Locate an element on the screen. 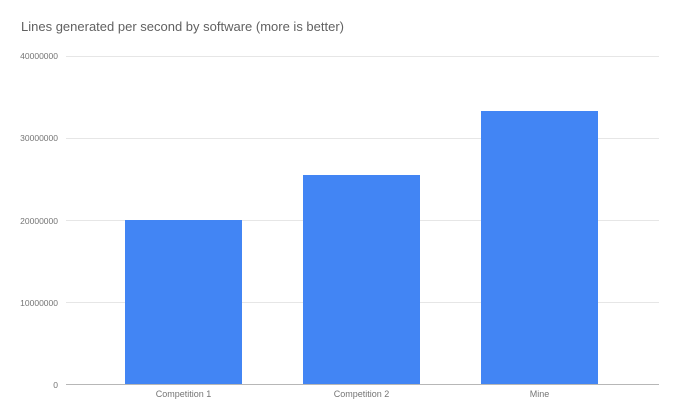 Image resolution: width=680 pixels, height=420 pixels. x-axis: Competition 1 Competition 2 Mine is located at coordinates (362, 396).